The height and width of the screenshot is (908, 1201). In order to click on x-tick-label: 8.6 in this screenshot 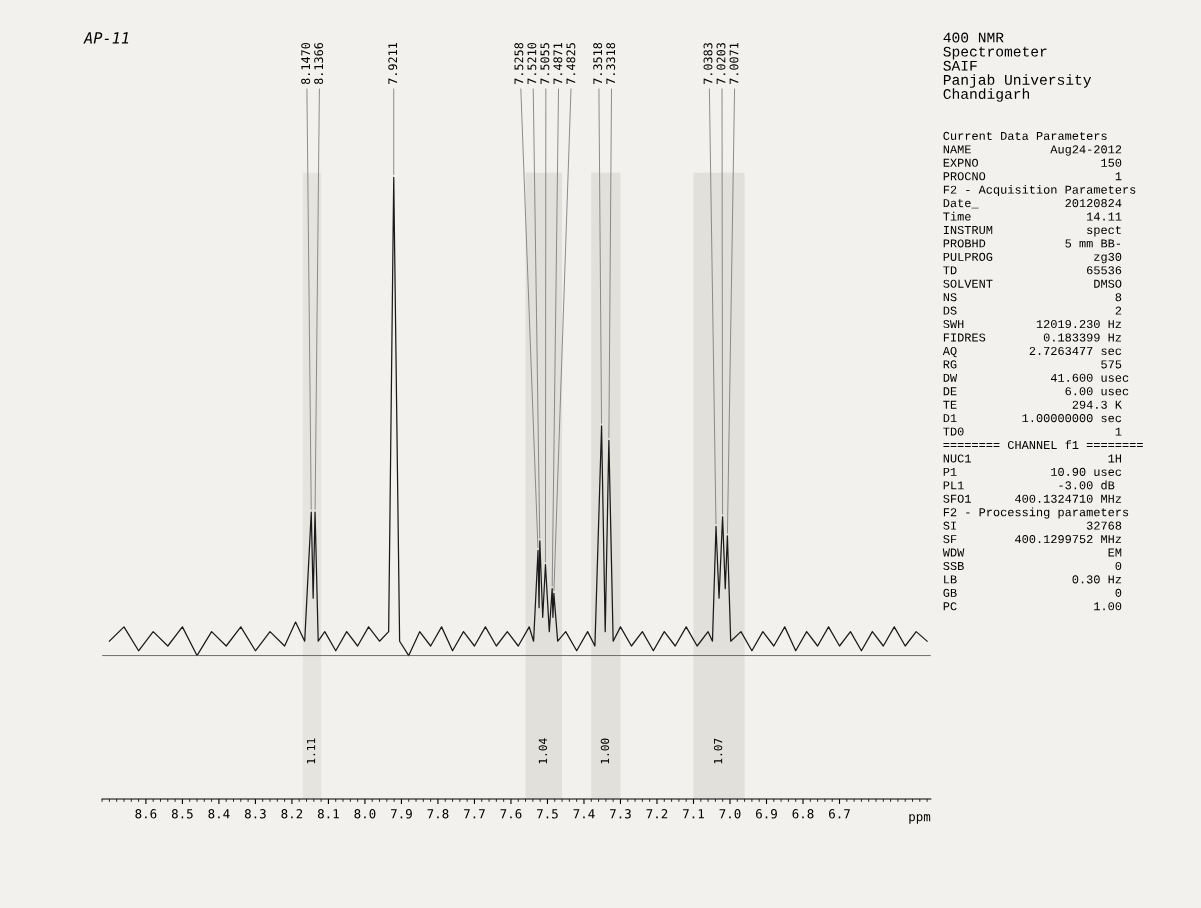, I will do `click(146, 814)`.